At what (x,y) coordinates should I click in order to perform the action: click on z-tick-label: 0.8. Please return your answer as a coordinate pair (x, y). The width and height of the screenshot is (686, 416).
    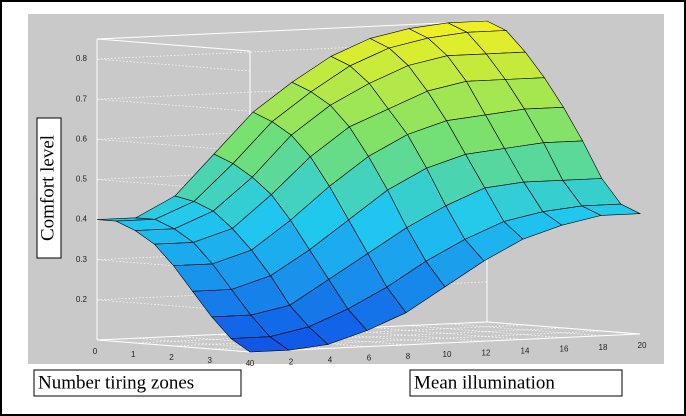
    Looking at the image, I should click on (82, 58).